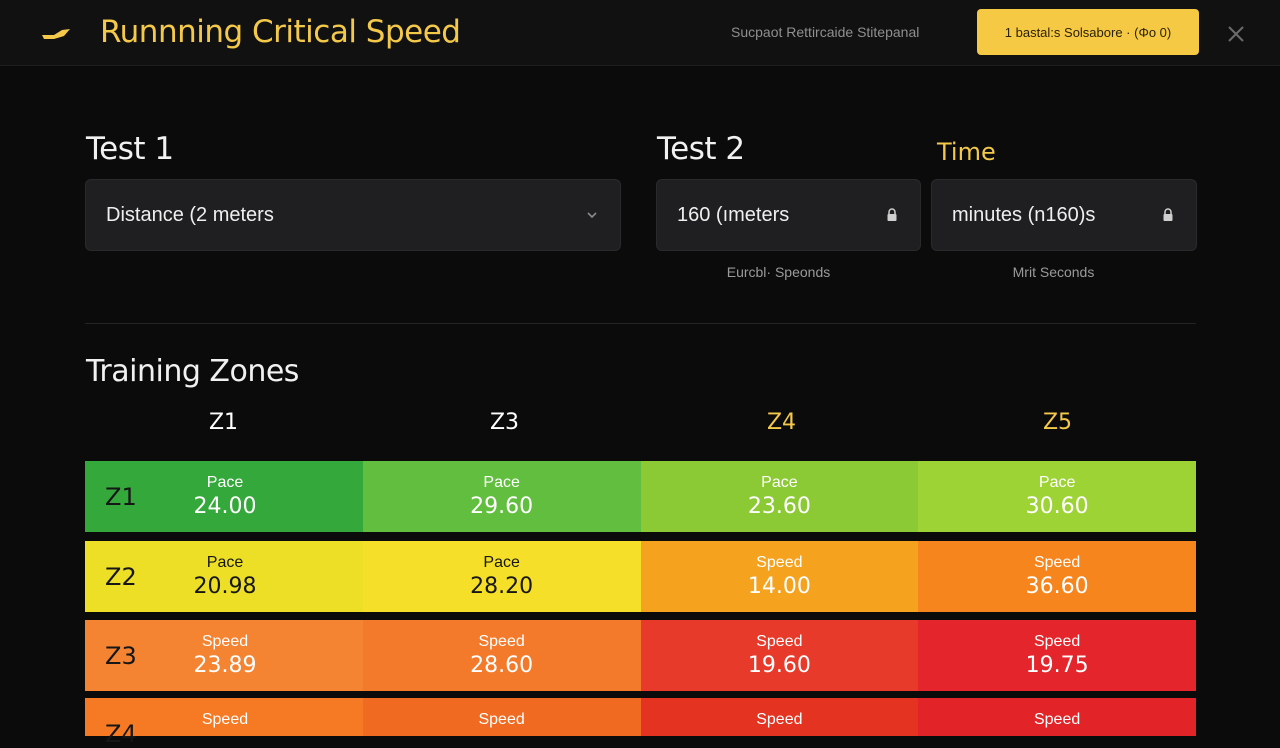 This screenshot has height=748, width=1280. What do you see at coordinates (966, 152) in the screenshot?
I see `time-label: Time` at bounding box center [966, 152].